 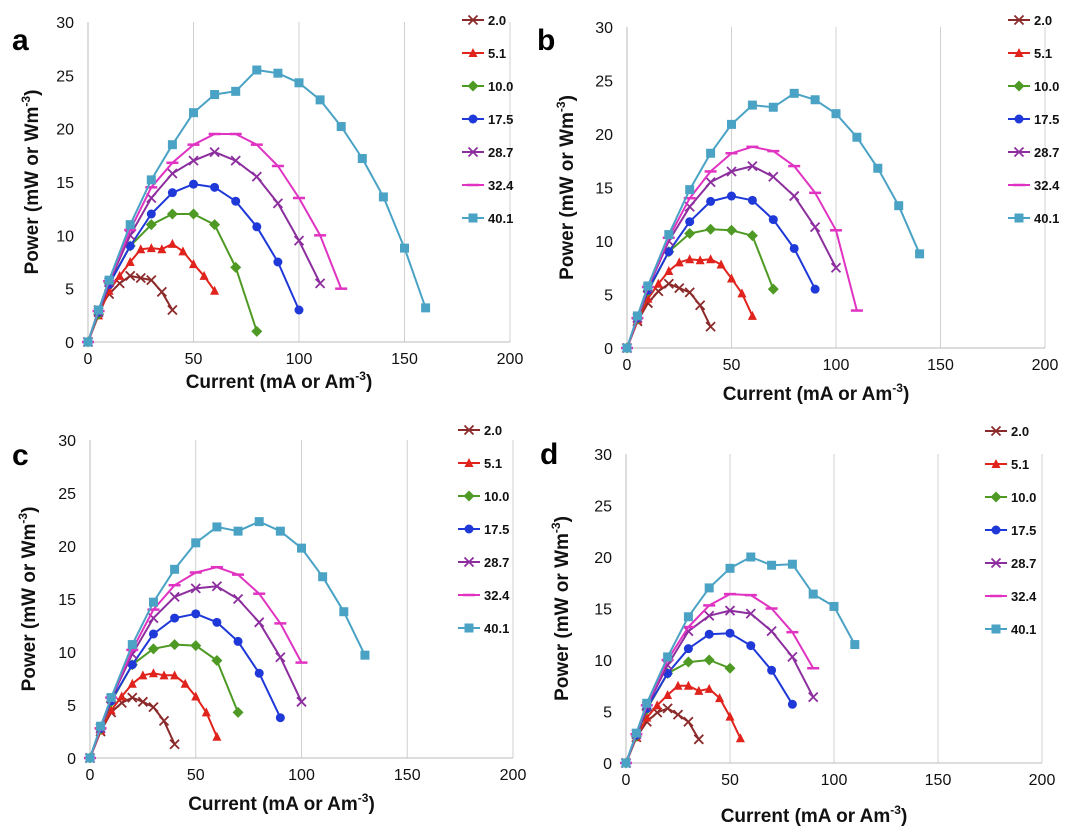 What do you see at coordinates (484, 595) in the screenshot?
I see `legend-item: 32.4` at bounding box center [484, 595].